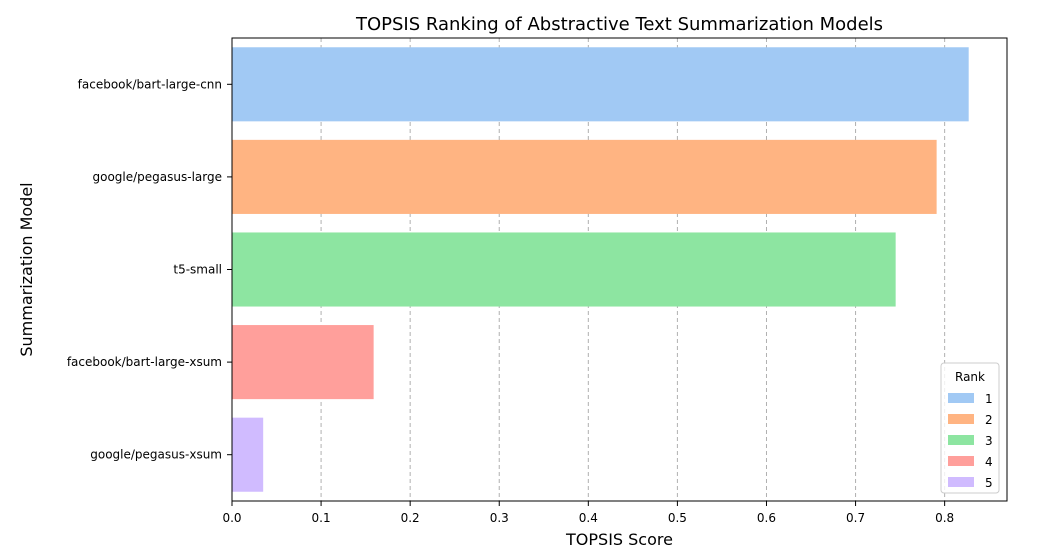 Image resolution: width=1059 pixels, height=554 pixels. I want to click on legend-label: 3, so click(989, 441).